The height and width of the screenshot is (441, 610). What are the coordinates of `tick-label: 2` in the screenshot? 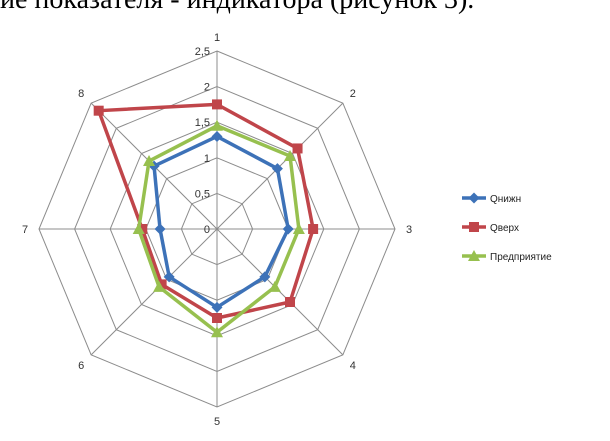 It's located at (207, 88).